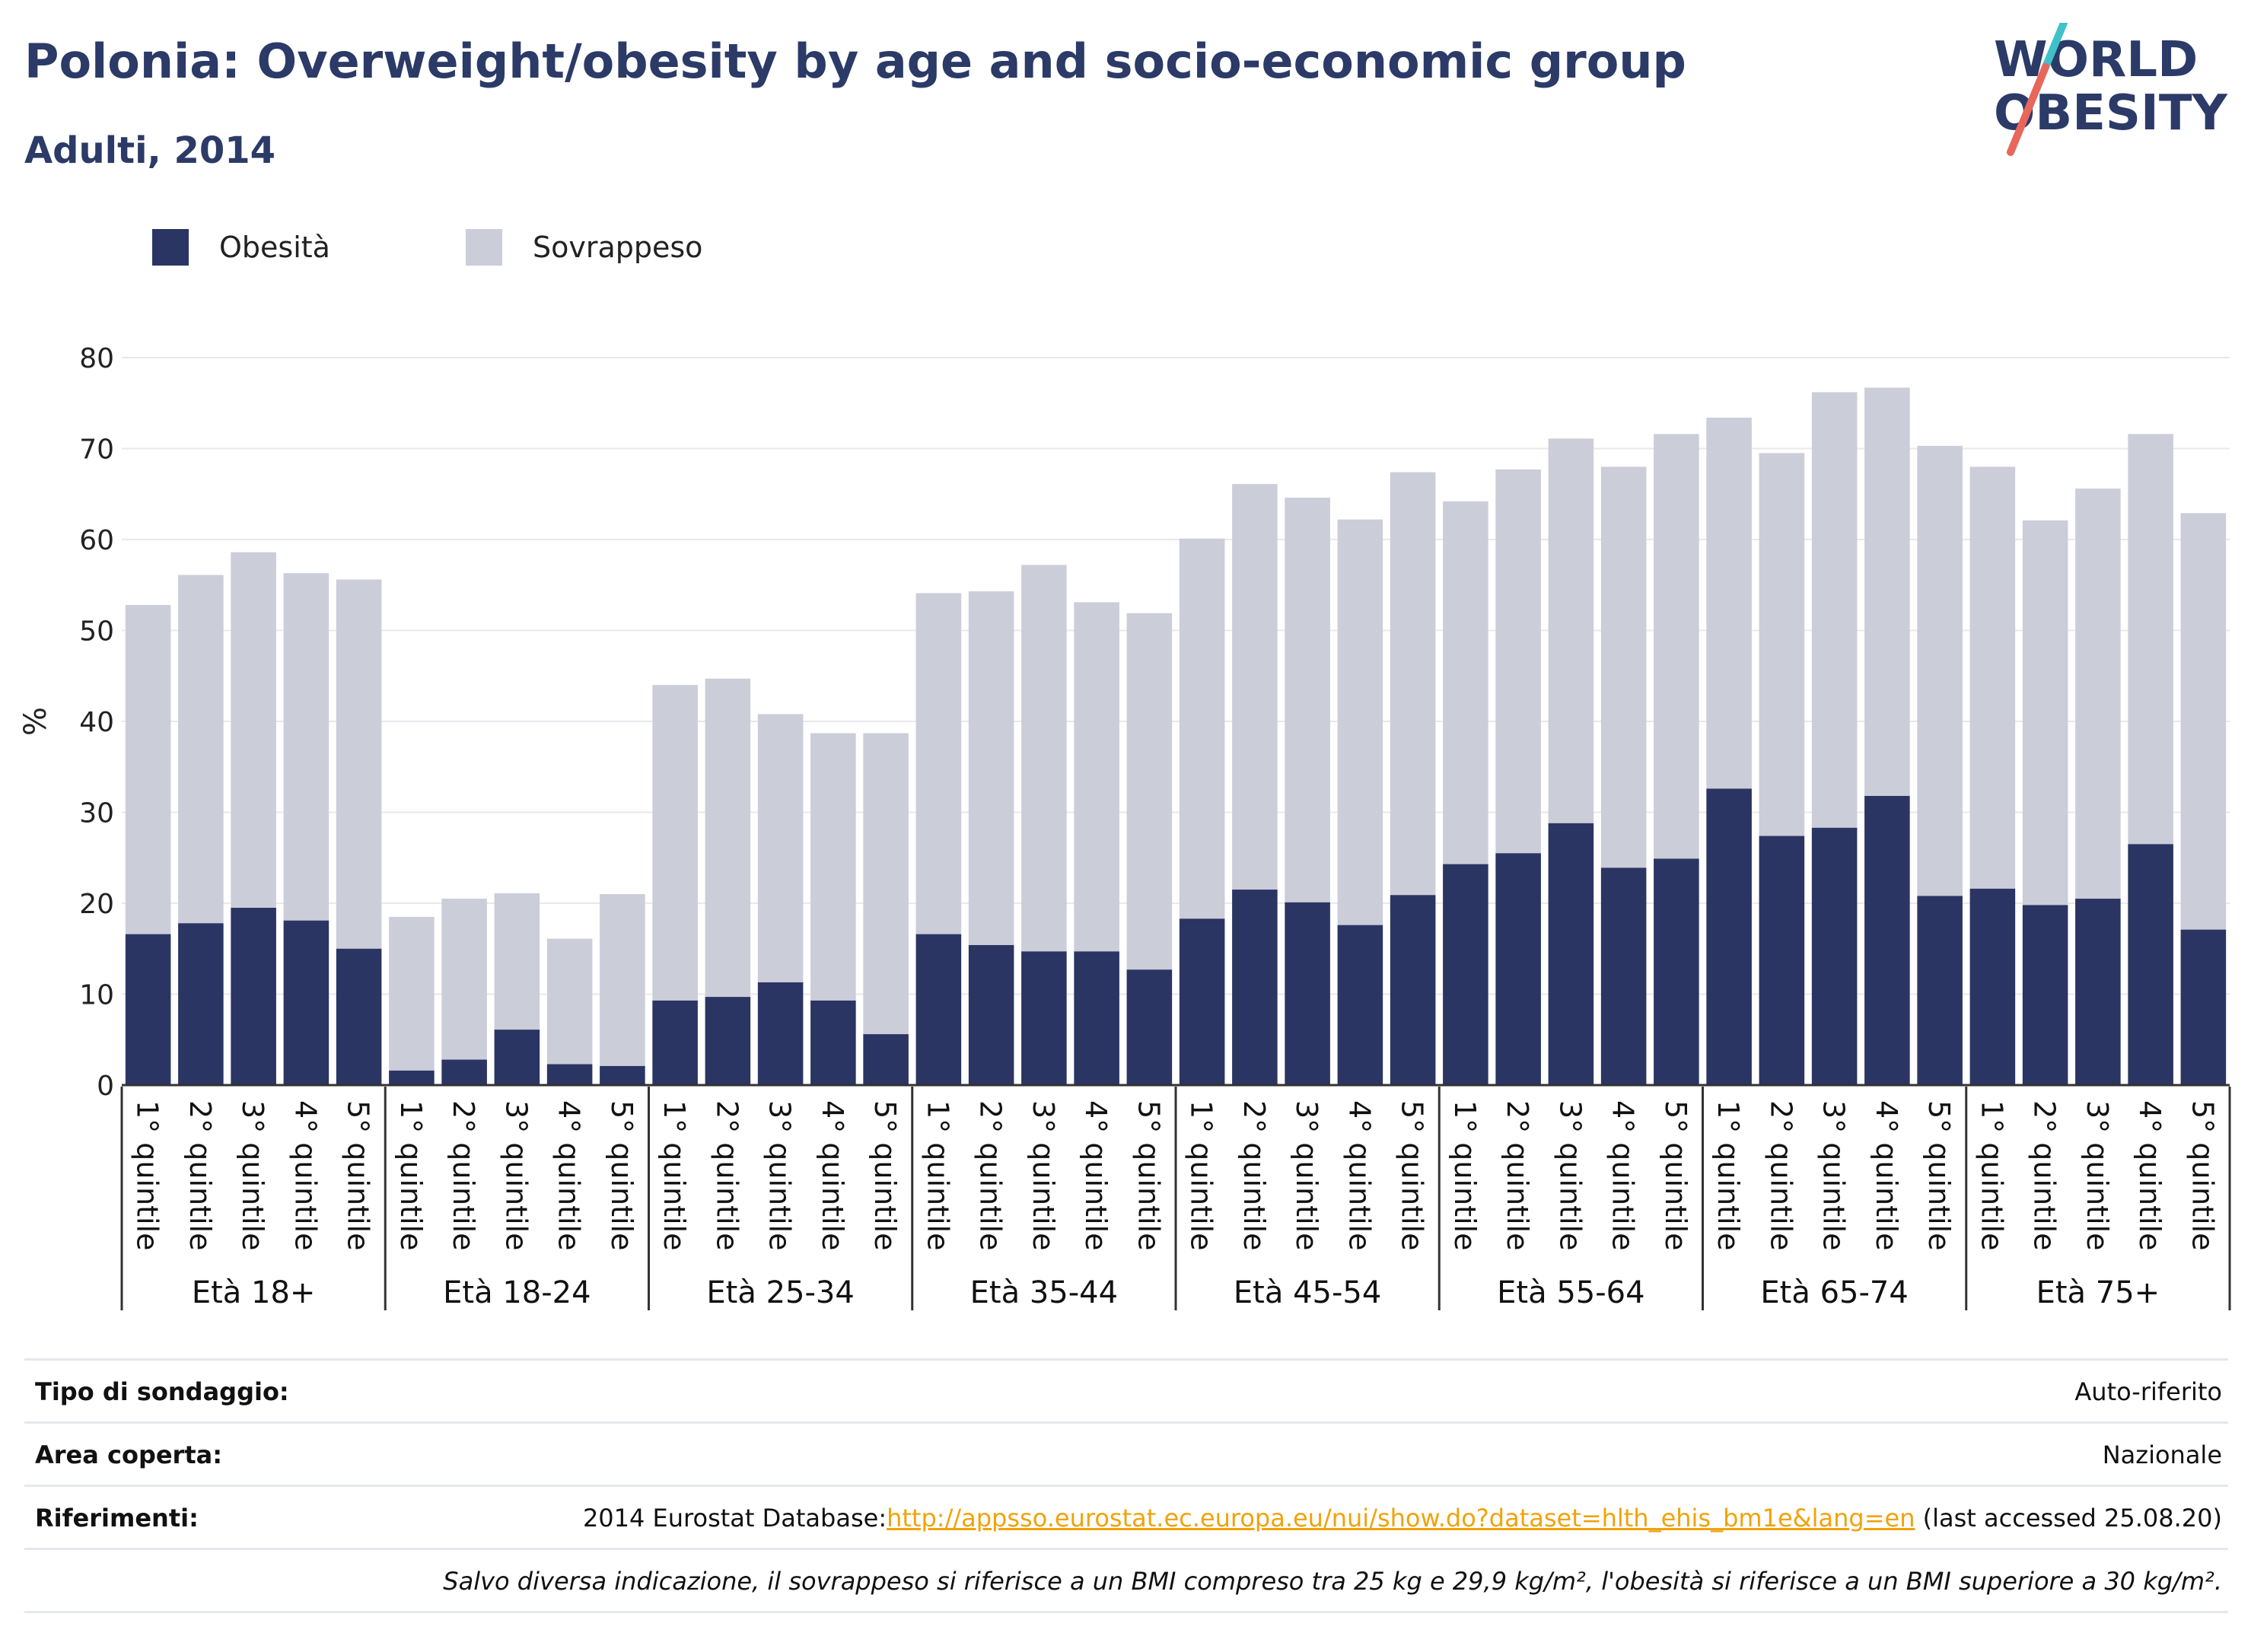 The image size is (2251, 1652). I want to click on group-label: Età 35-44, so click(1044, 1292).